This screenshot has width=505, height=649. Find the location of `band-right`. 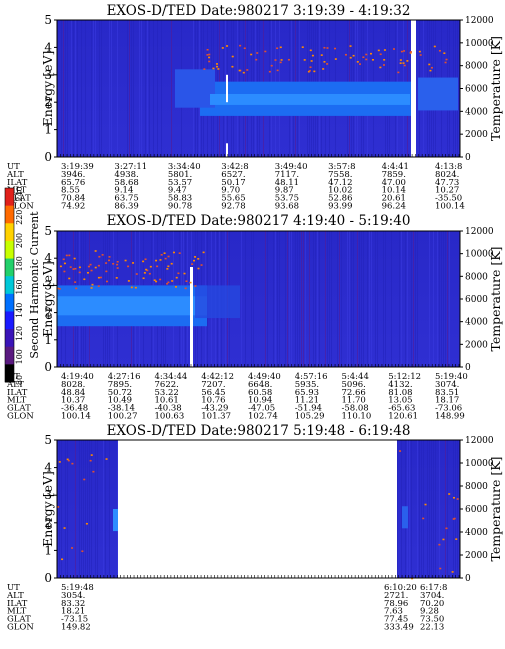

band-right is located at coordinates (438, 94).